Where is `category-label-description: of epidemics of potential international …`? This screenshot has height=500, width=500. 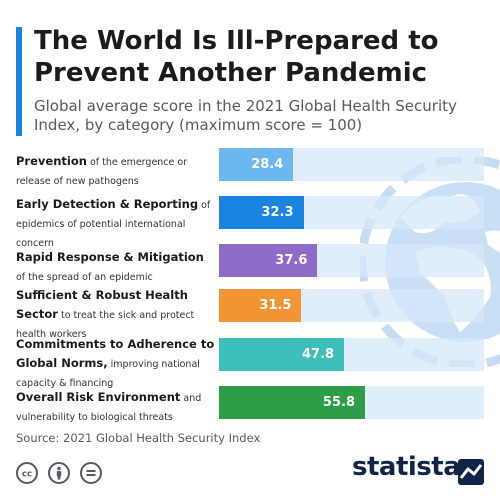
category-label-description: of epidemics of potential international … is located at coordinates (113, 224).